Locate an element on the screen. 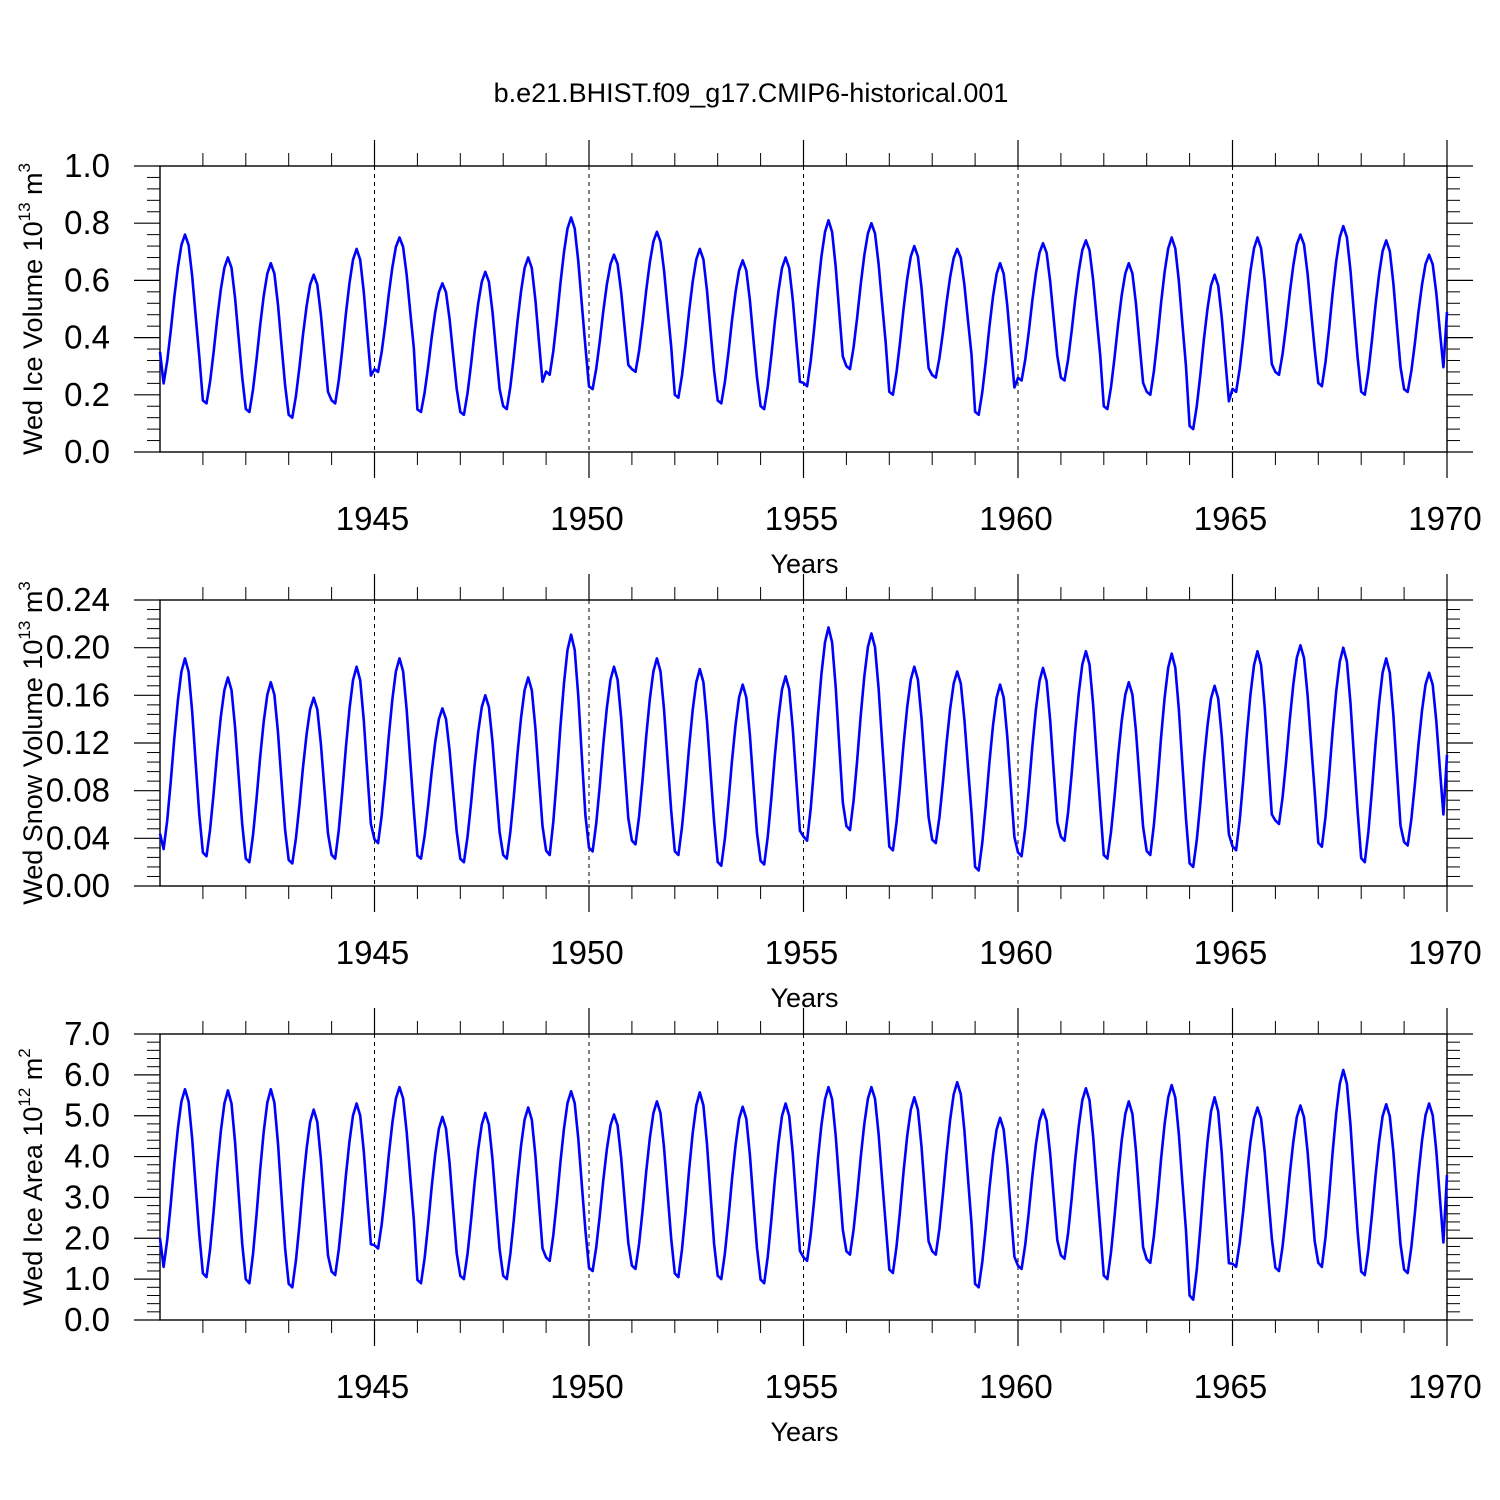 Image resolution: width=1500 pixels, height=1500 pixels. y-tick-label: 0.00 is located at coordinates (78, 885).